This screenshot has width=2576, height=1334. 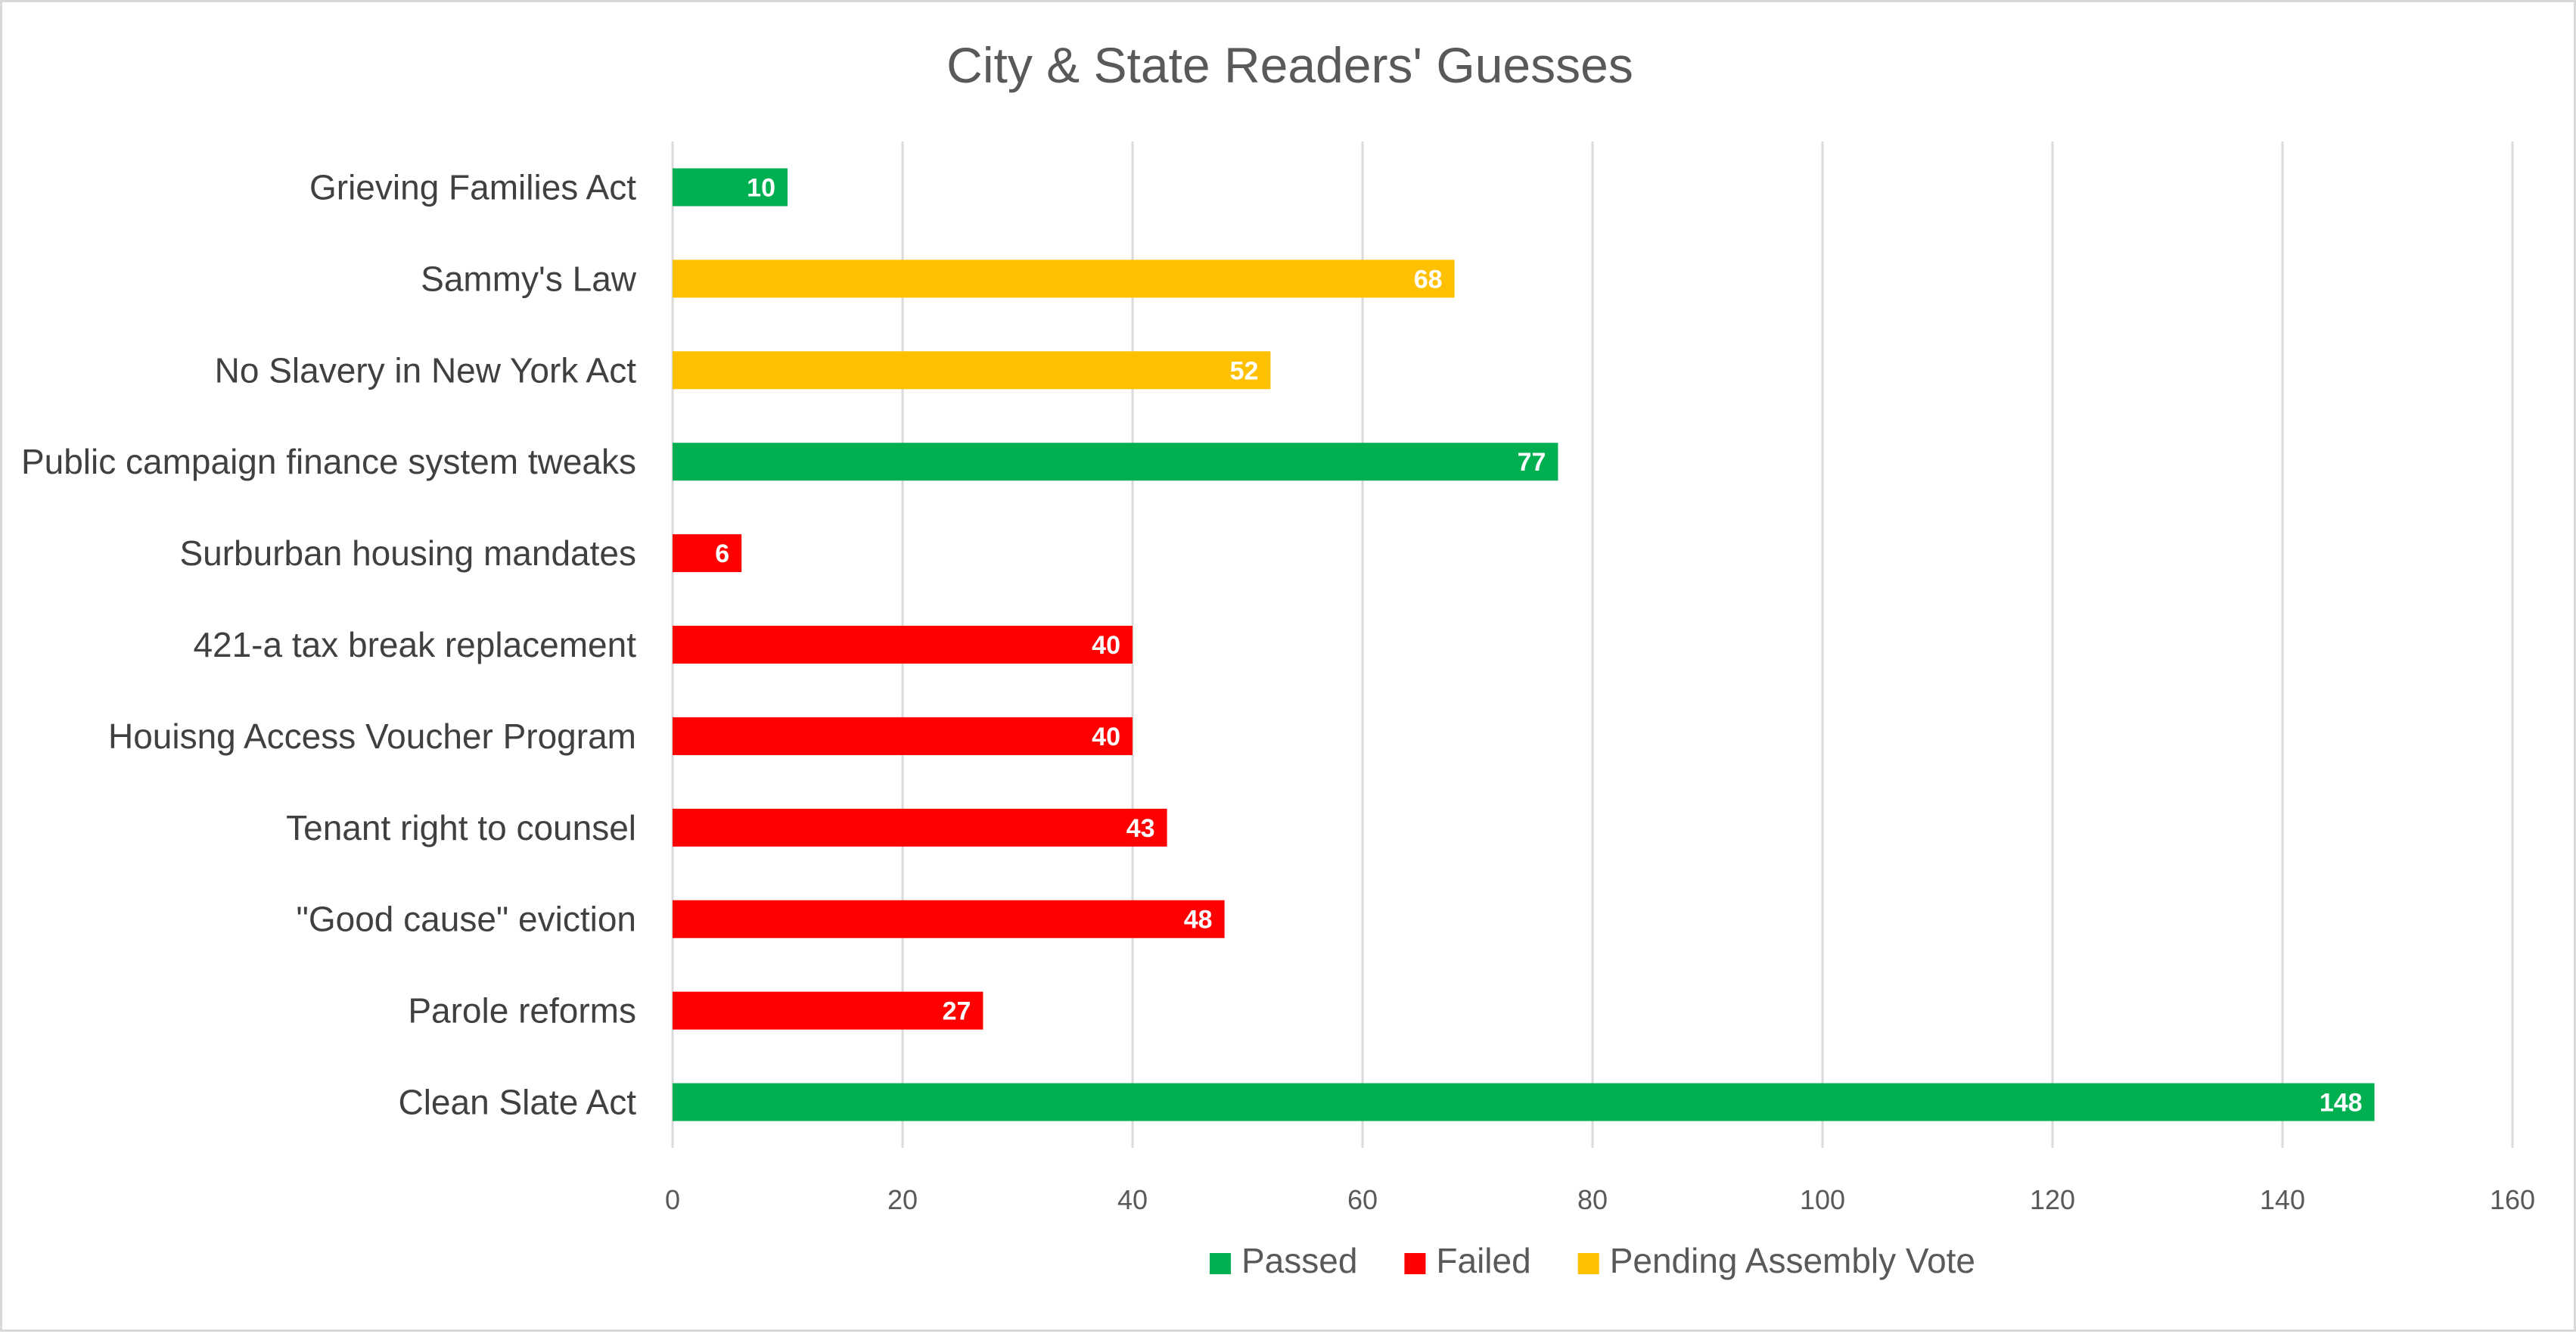 What do you see at coordinates (1362, 1199) in the screenshot?
I see `x-tick-label: 60` at bounding box center [1362, 1199].